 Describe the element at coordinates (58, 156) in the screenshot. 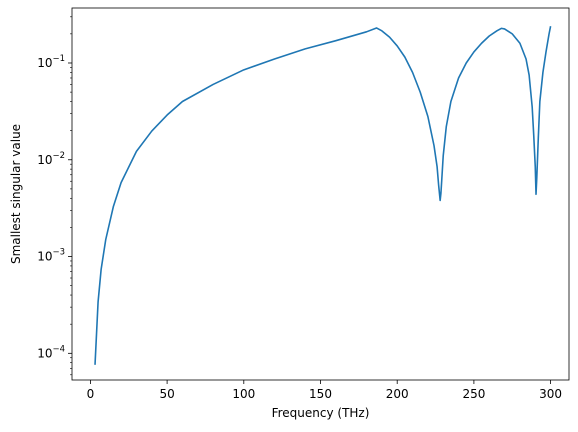

I see `y-tick-exponent: −2` at that location.